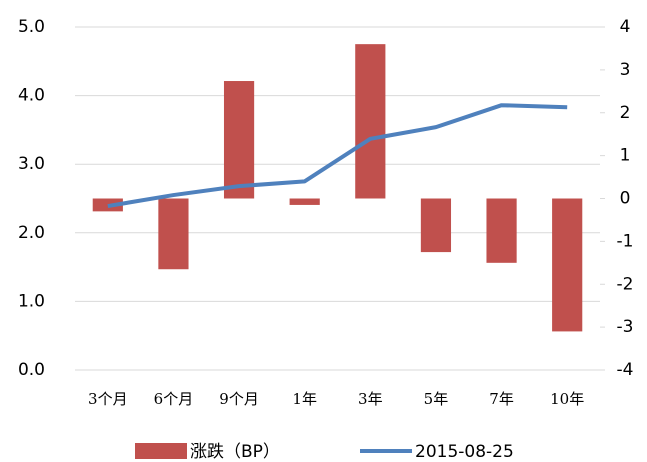 The width and height of the screenshot is (647, 462). I want to click on y-tick-label: 1.0, so click(31, 301).